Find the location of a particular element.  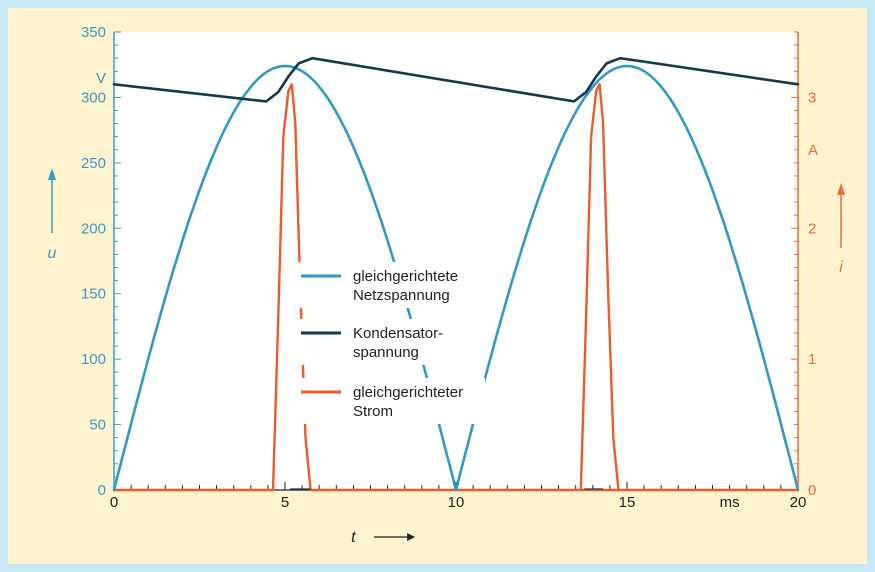

y-left-tick-label: 0 is located at coordinates (102, 490).